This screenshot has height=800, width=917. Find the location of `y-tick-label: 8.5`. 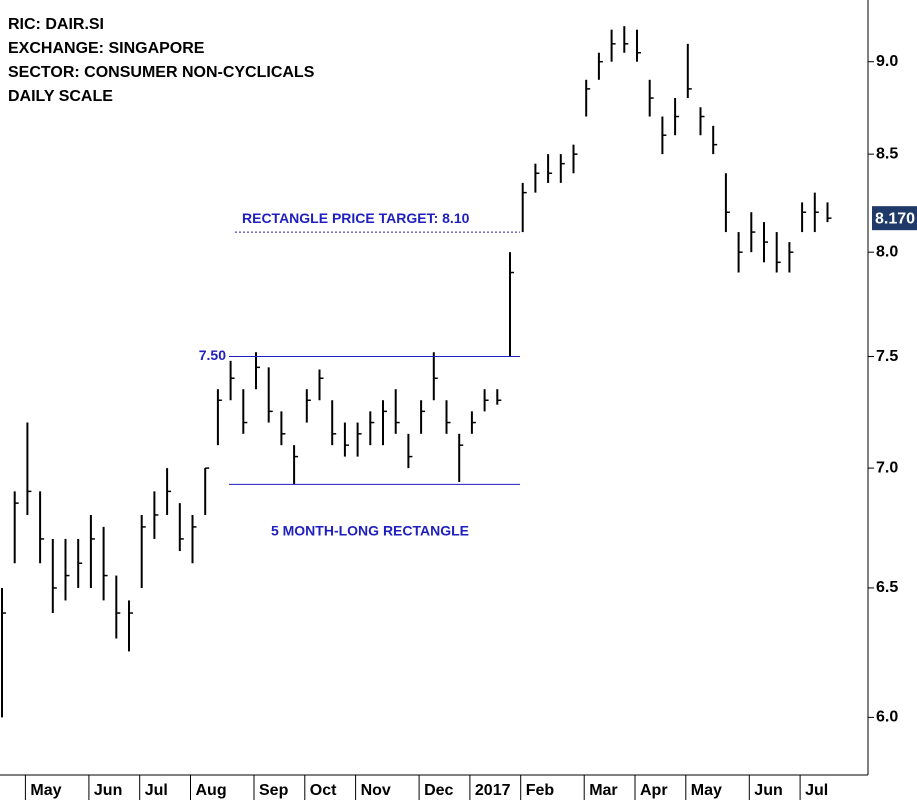

y-tick-label: 8.5 is located at coordinates (887, 153).